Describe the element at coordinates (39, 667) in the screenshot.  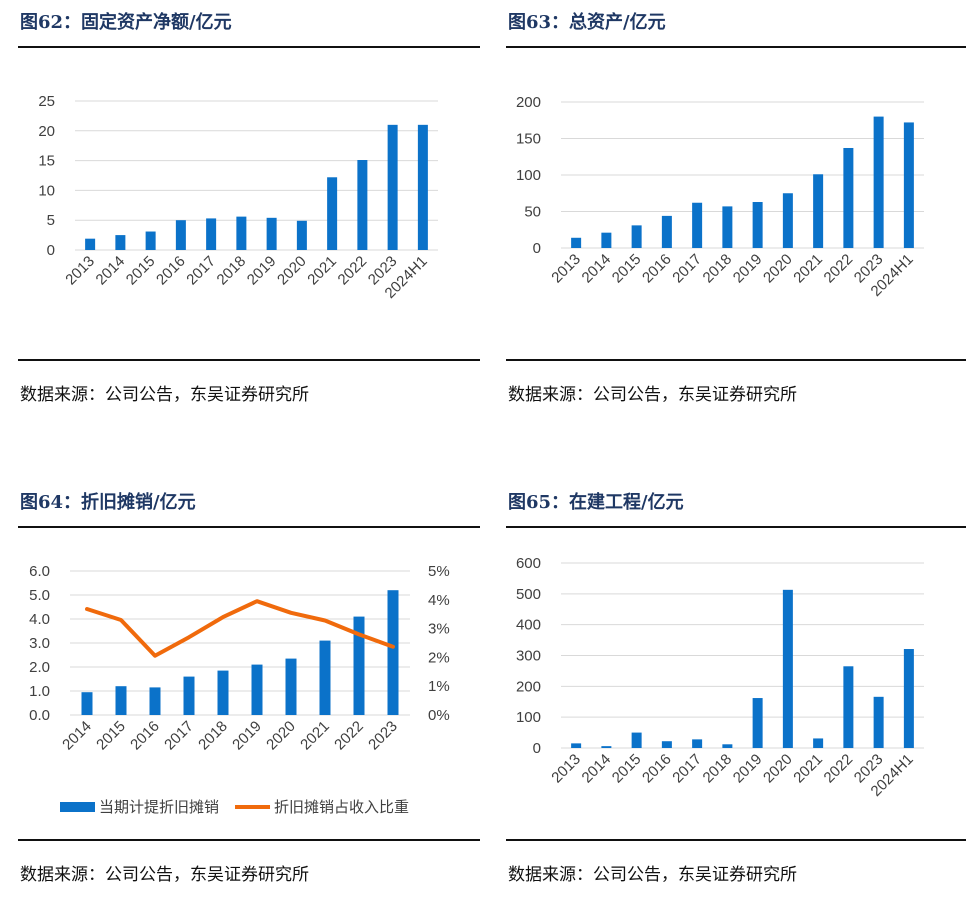
I see `y-tick-label: 2.0` at that location.